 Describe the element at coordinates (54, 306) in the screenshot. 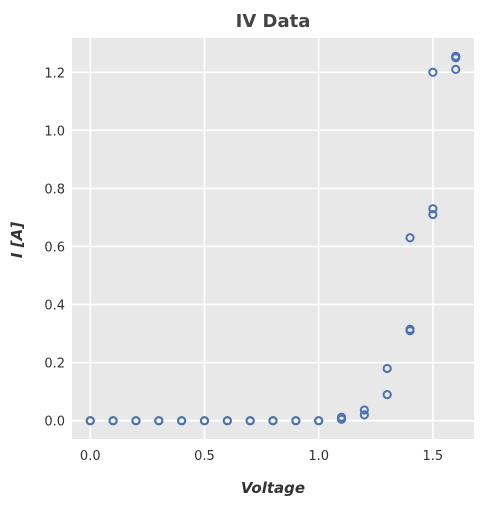

I see `y-tick-label: 0.4` at that location.